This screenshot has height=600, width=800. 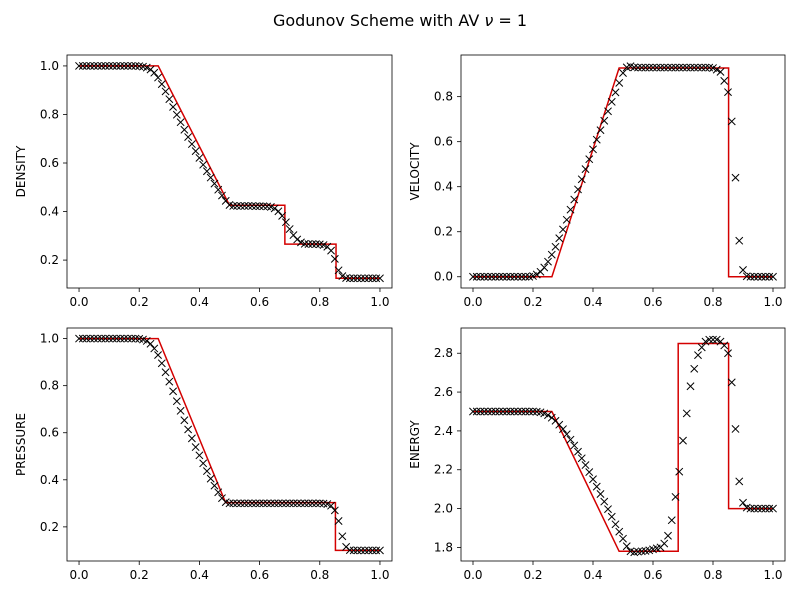 I want to click on energy-ytick-label: 2.2, so click(x=443, y=470).